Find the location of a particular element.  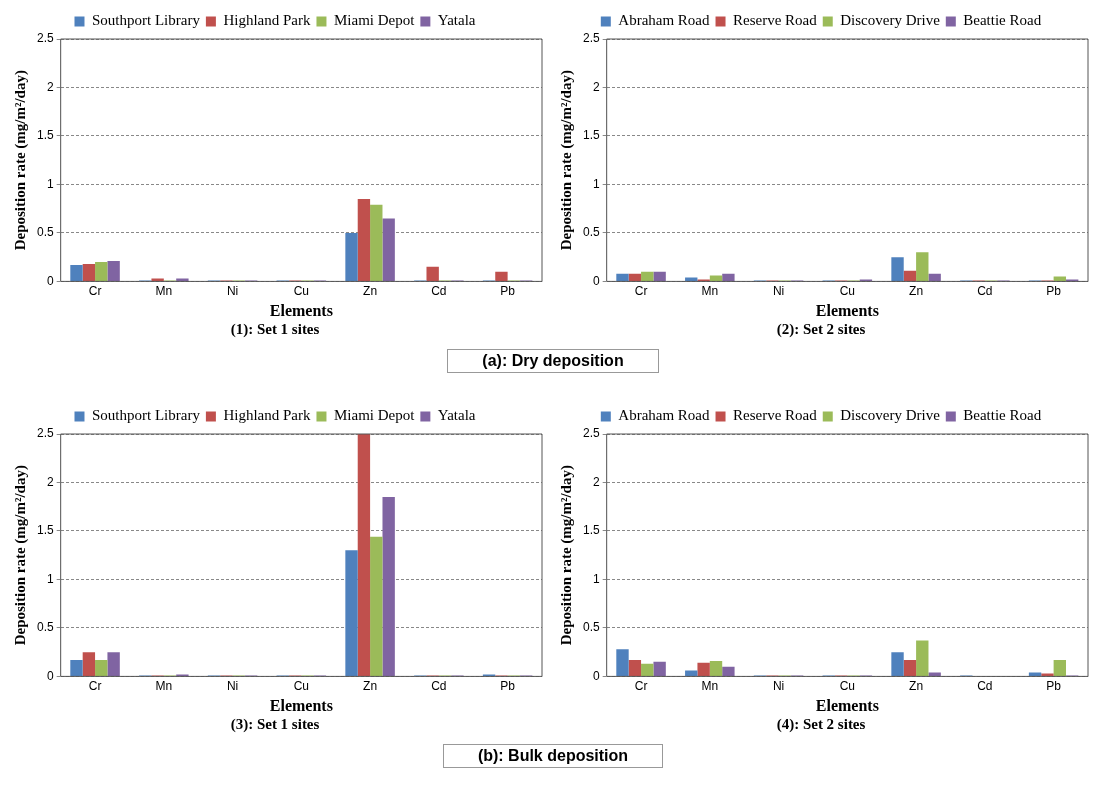

y-tick-label: 2.5 is located at coordinates (591, 433).